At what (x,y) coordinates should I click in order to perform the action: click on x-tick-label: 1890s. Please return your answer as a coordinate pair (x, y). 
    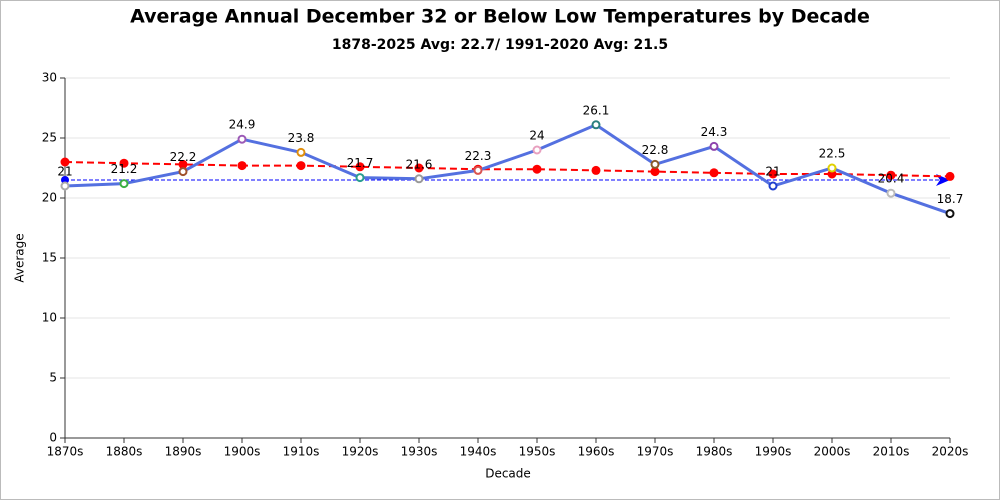
    Looking at the image, I should click on (183, 452).